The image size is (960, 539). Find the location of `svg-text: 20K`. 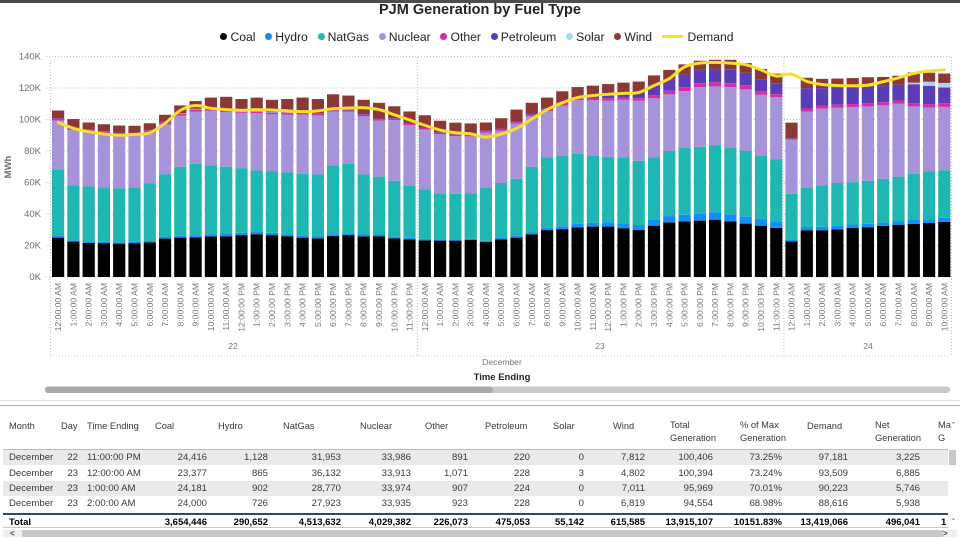

svg-text: 20K is located at coordinates (33, 246).